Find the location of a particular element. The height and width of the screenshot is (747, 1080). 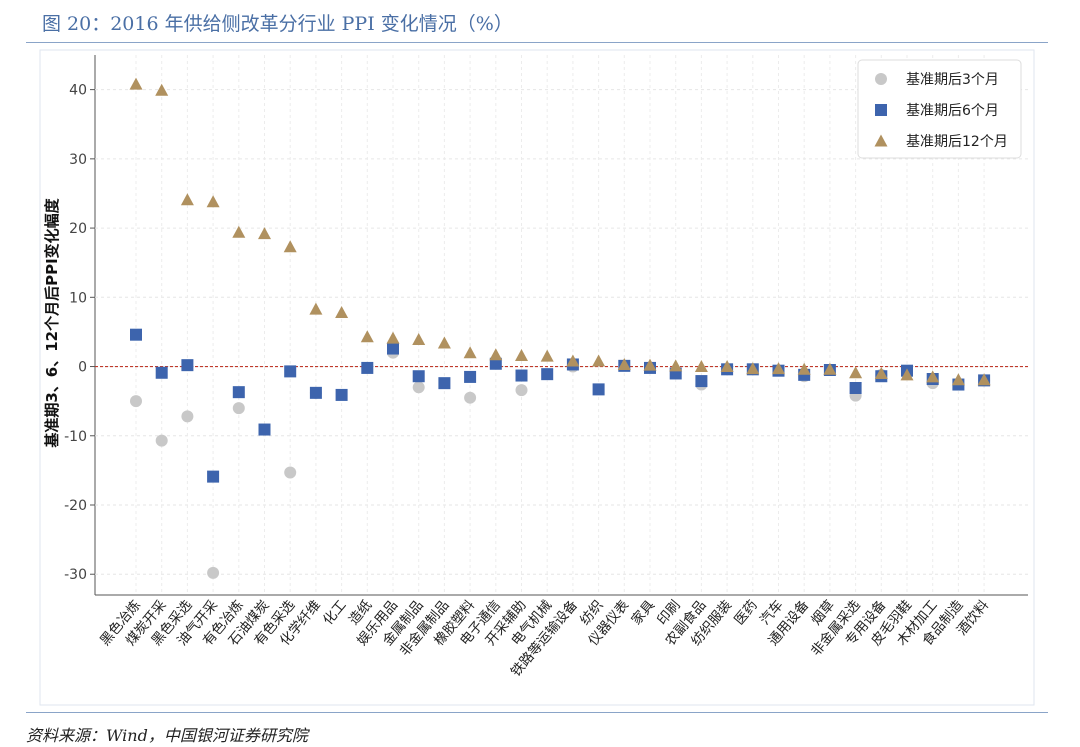

x-category-label: 医药 is located at coordinates (746, 612).